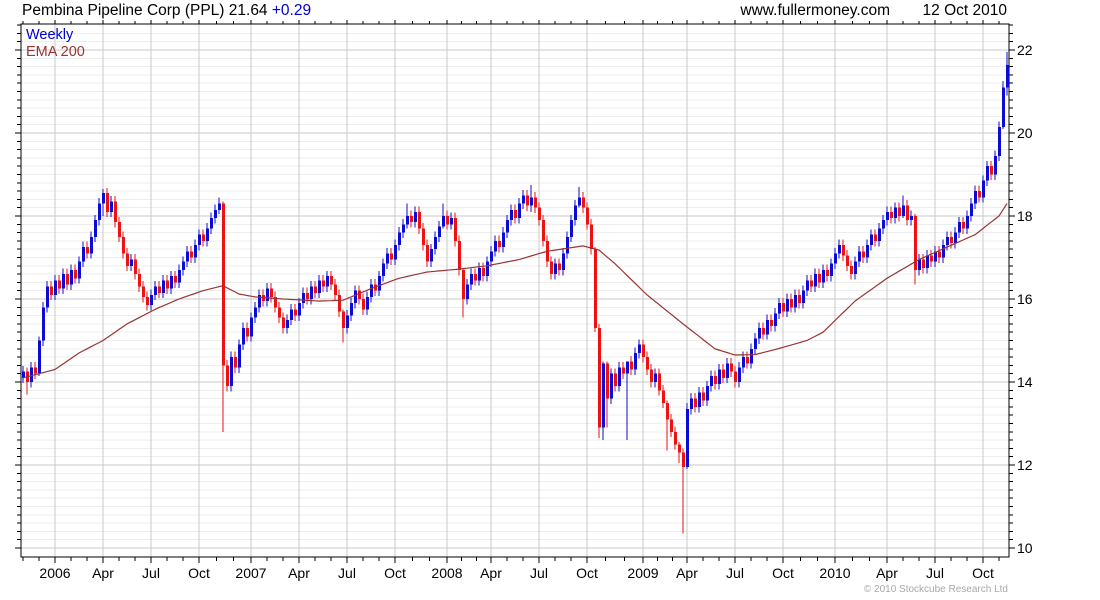 The width and height of the screenshot is (1100, 600). Describe the element at coordinates (54, 573) in the screenshot. I see `x-axis-label: 2006` at that location.